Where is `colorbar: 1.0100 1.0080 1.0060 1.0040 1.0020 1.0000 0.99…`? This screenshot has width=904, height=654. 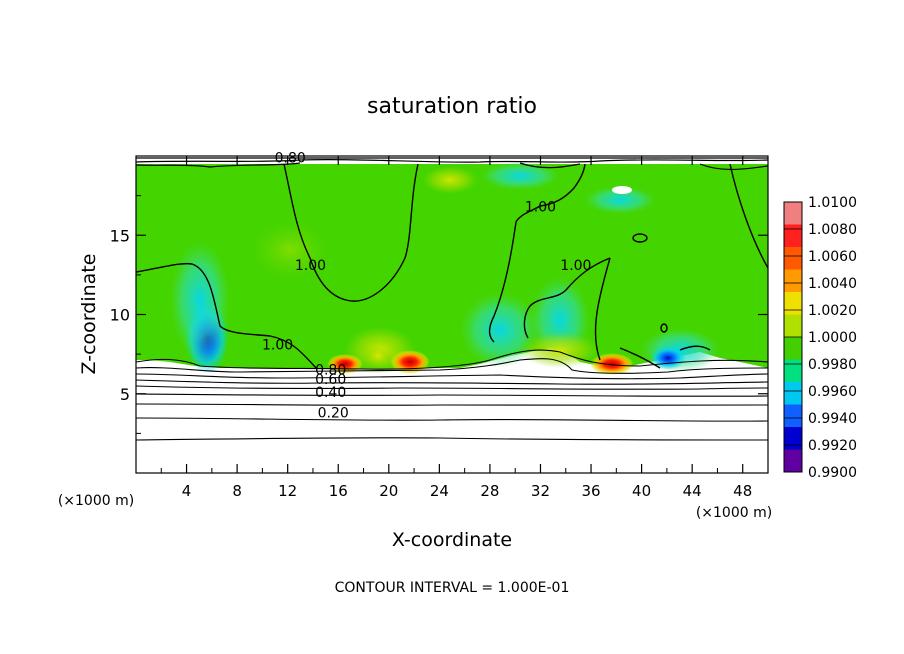 colorbar: 1.0100 1.0080 1.0060 1.0040 1.0020 1.0000 0.99… is located at coordinates (820, 338).